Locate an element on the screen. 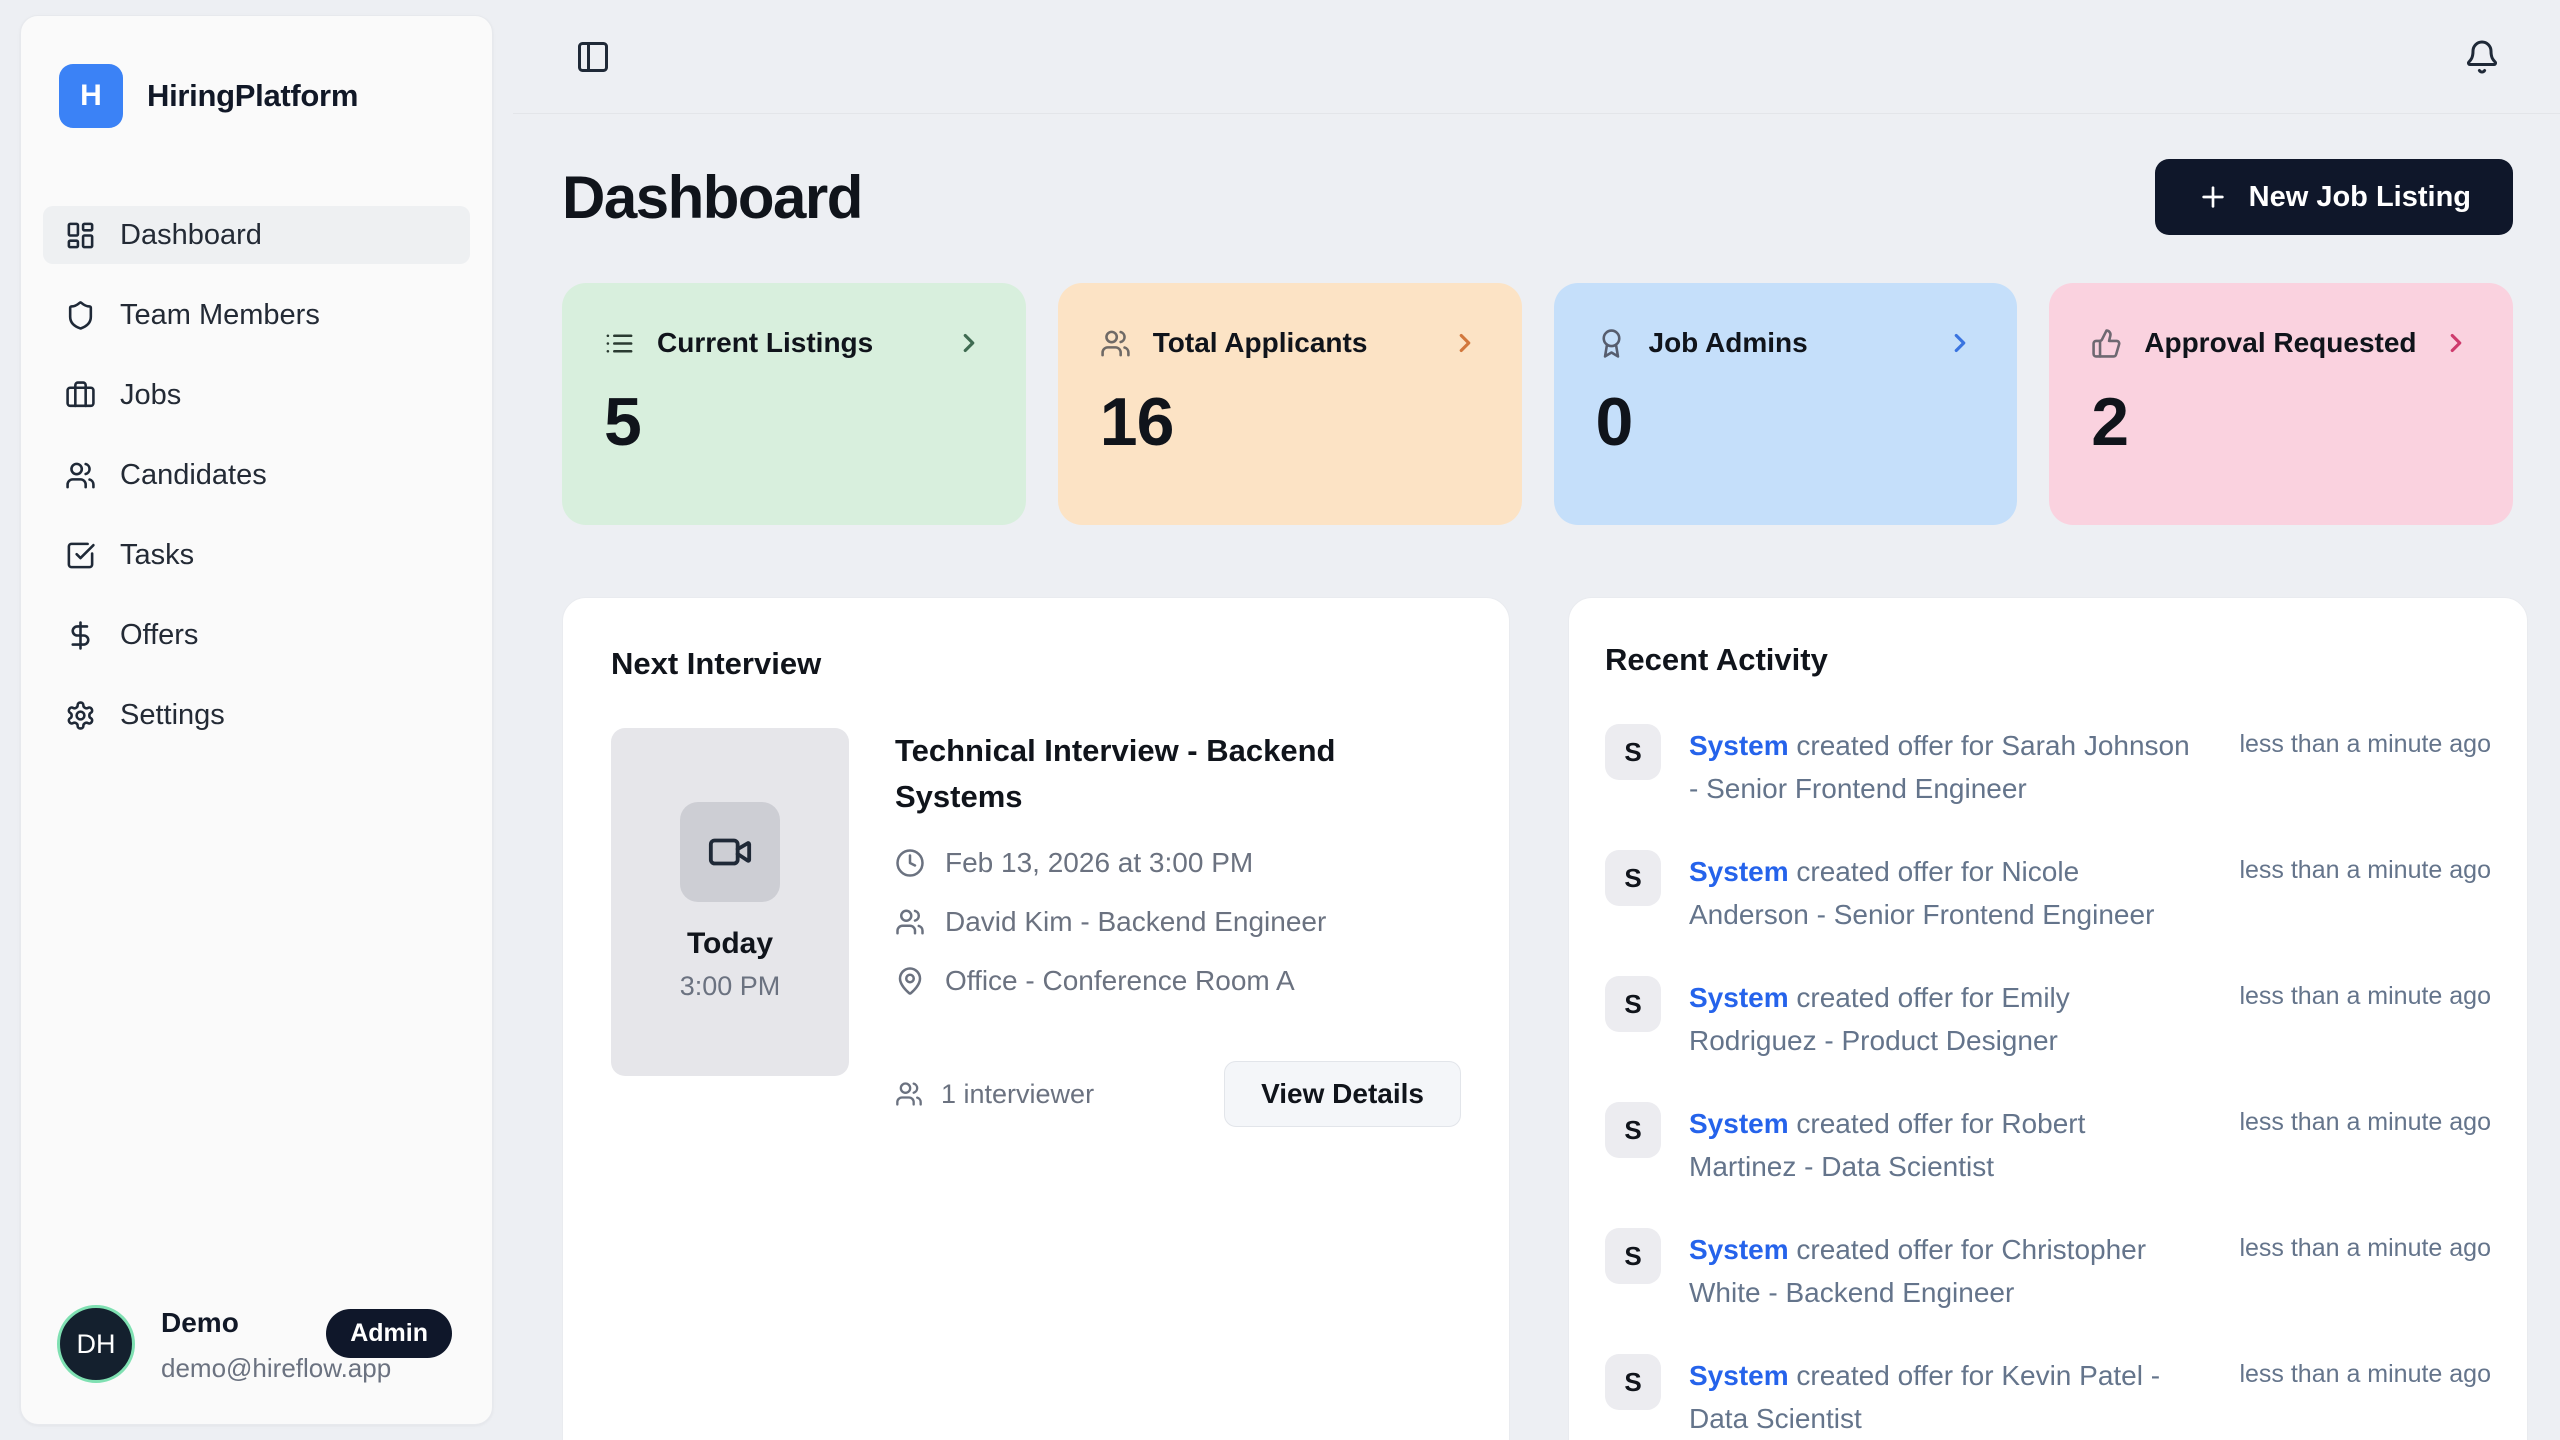  stats-row: Current Listings 5 Total Applicants 16 is located at coordinates (1536, 404).